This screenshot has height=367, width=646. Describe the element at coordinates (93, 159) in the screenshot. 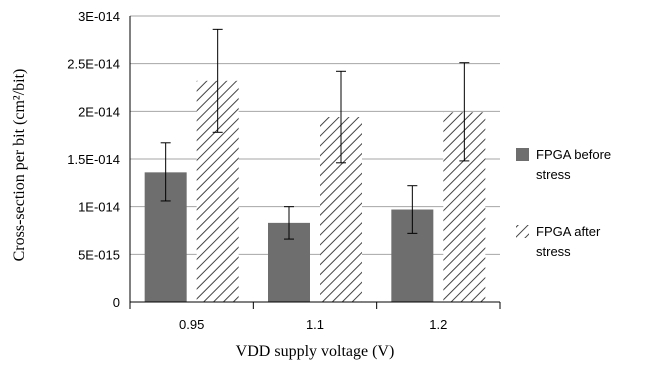

I see `y-tick-label: 1.5E-014` at that location.